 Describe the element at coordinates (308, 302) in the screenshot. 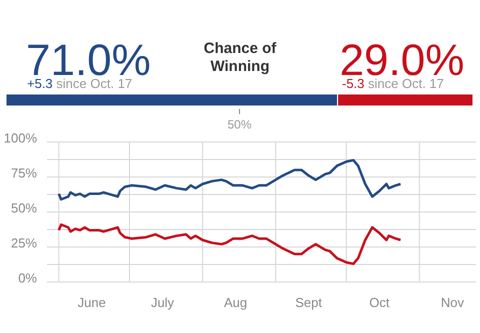

I see `x-tick-label: Sept` at that location.